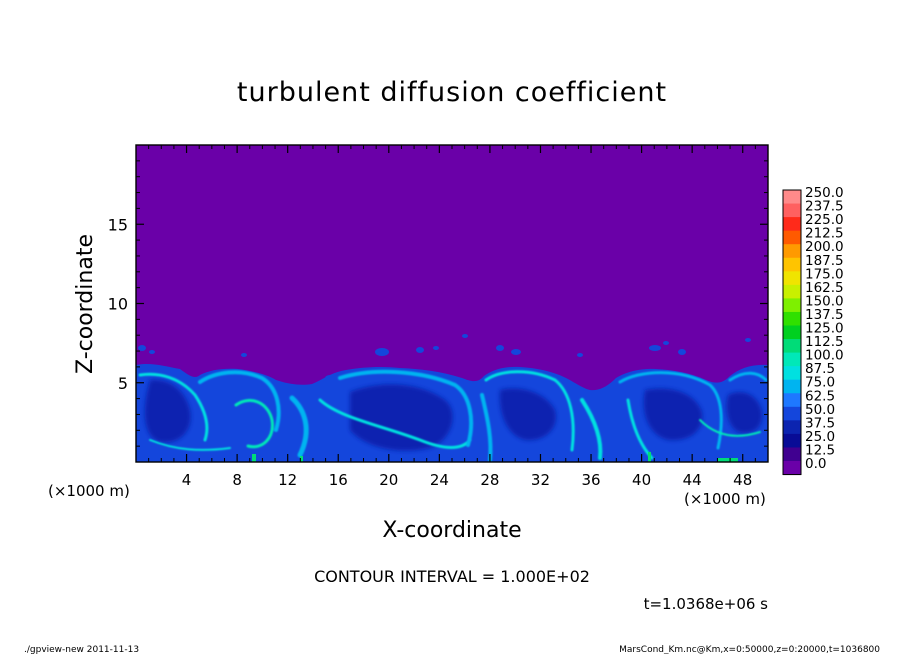  I want to click on colorbar-label: 25.0, so click(820, 437).